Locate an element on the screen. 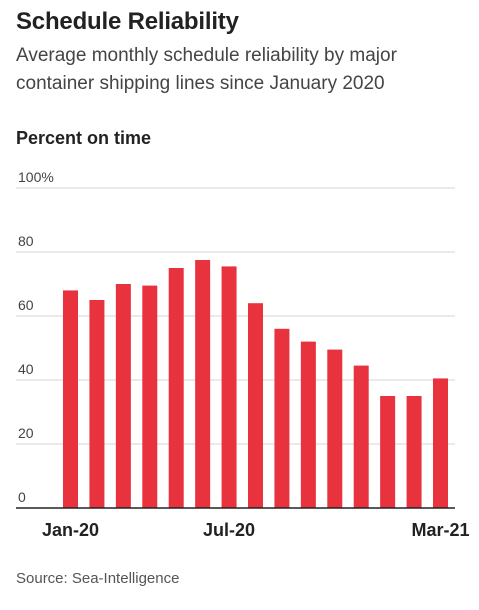  y-tick-label: 80 is located at coordinates (26, 241).